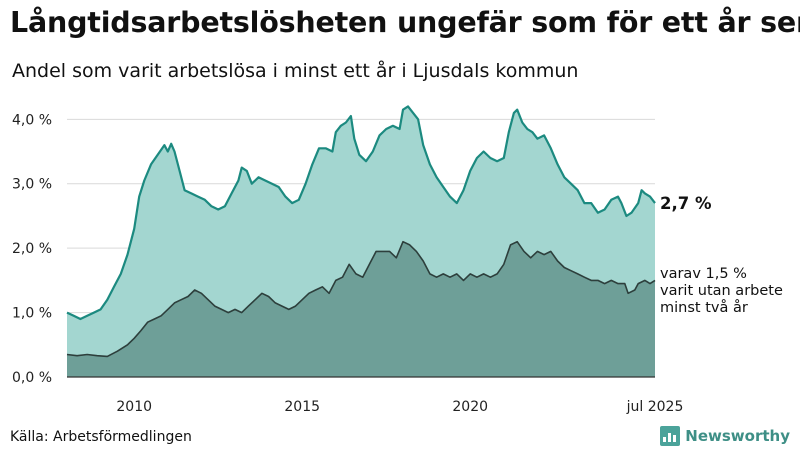 The image size is (800, 450). Describe the element at coordinates (703, 274) in the screenshot. I see `long-term-end-label-line-1: varav 1,5 %` at that location.